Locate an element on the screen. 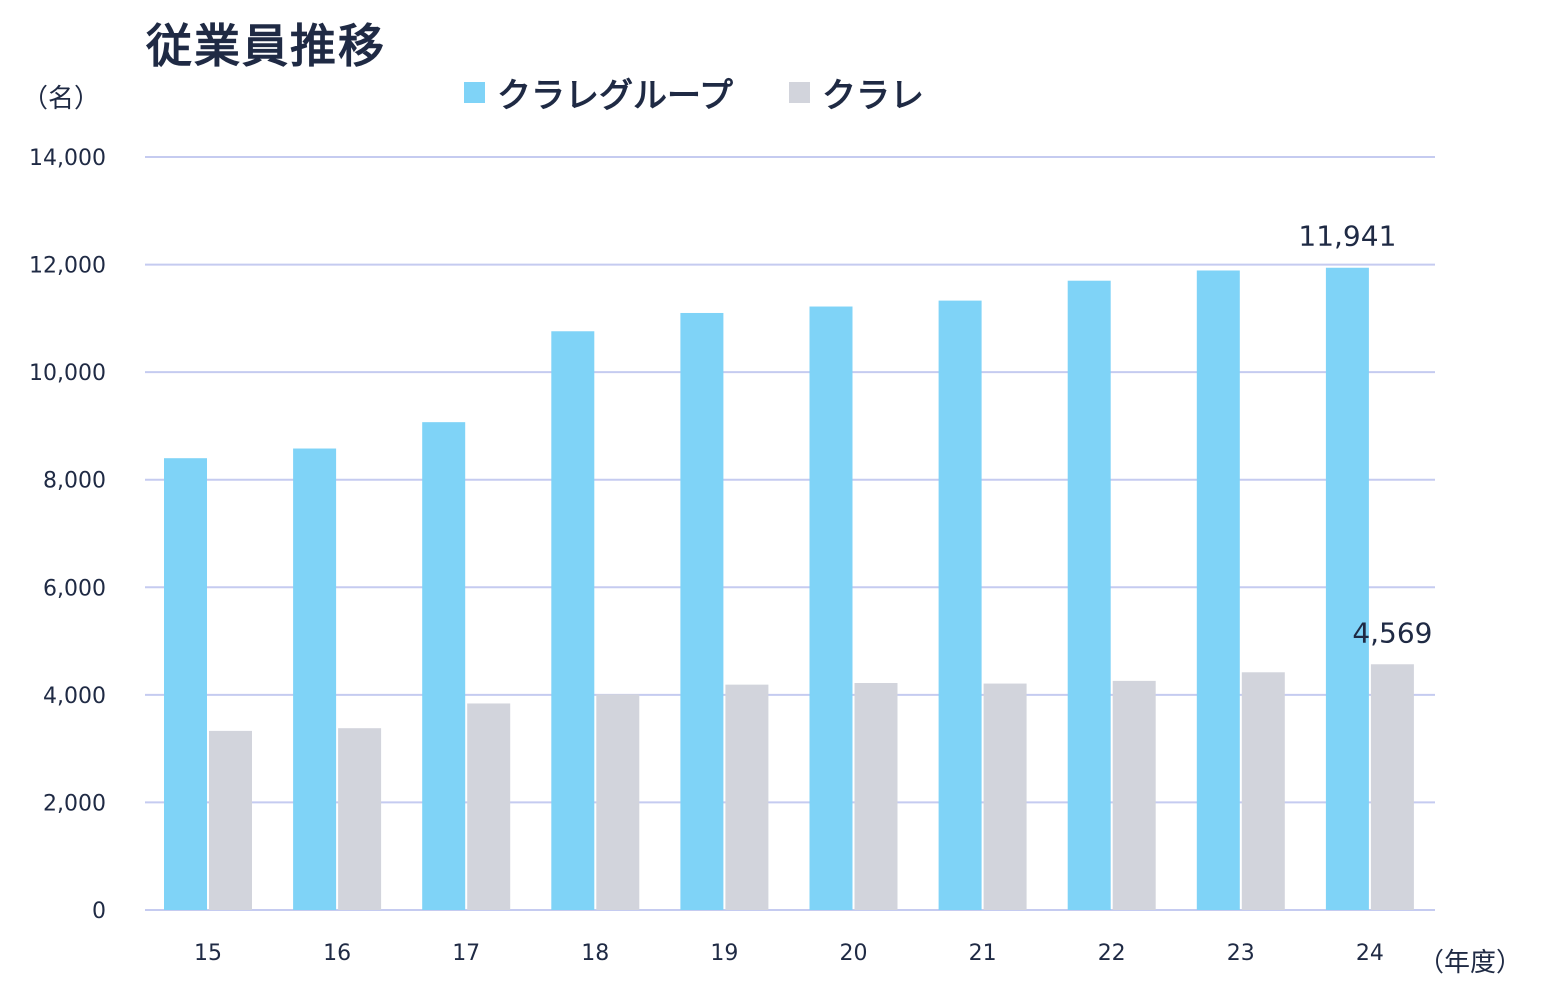 This screenshot has height=1004, width=1562. legend-label-group: クラレグループ is located at coordinates (615, 96).